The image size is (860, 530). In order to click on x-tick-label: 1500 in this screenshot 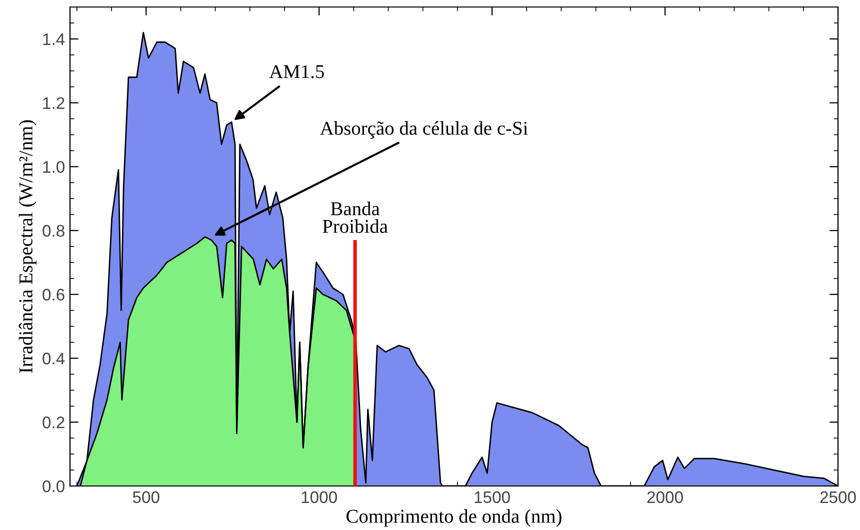, I will do `click(492, 497)`.